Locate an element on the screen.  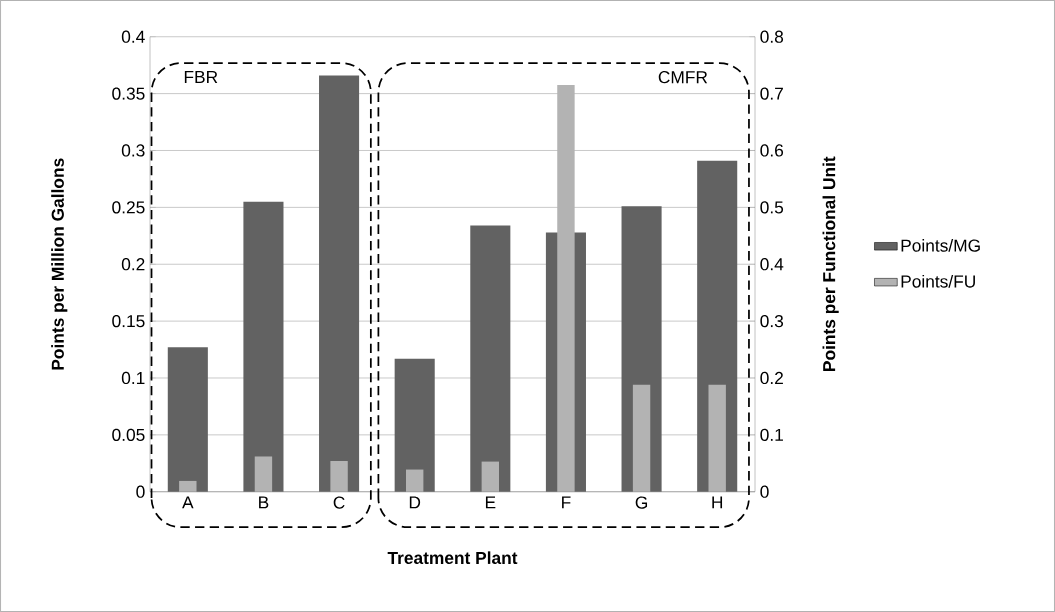
y2-tick-label: 0 is located at coordinates (764, 491).